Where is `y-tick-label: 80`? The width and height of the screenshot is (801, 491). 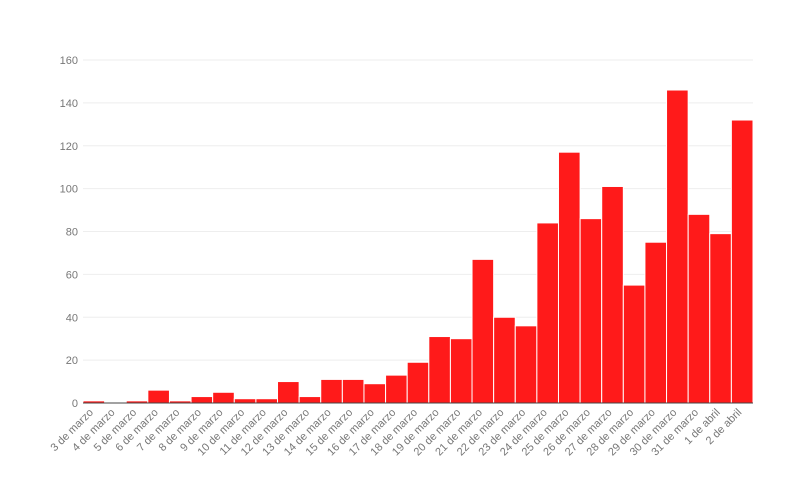
y-tick-label: 80 is located at coordinates (72, 233).